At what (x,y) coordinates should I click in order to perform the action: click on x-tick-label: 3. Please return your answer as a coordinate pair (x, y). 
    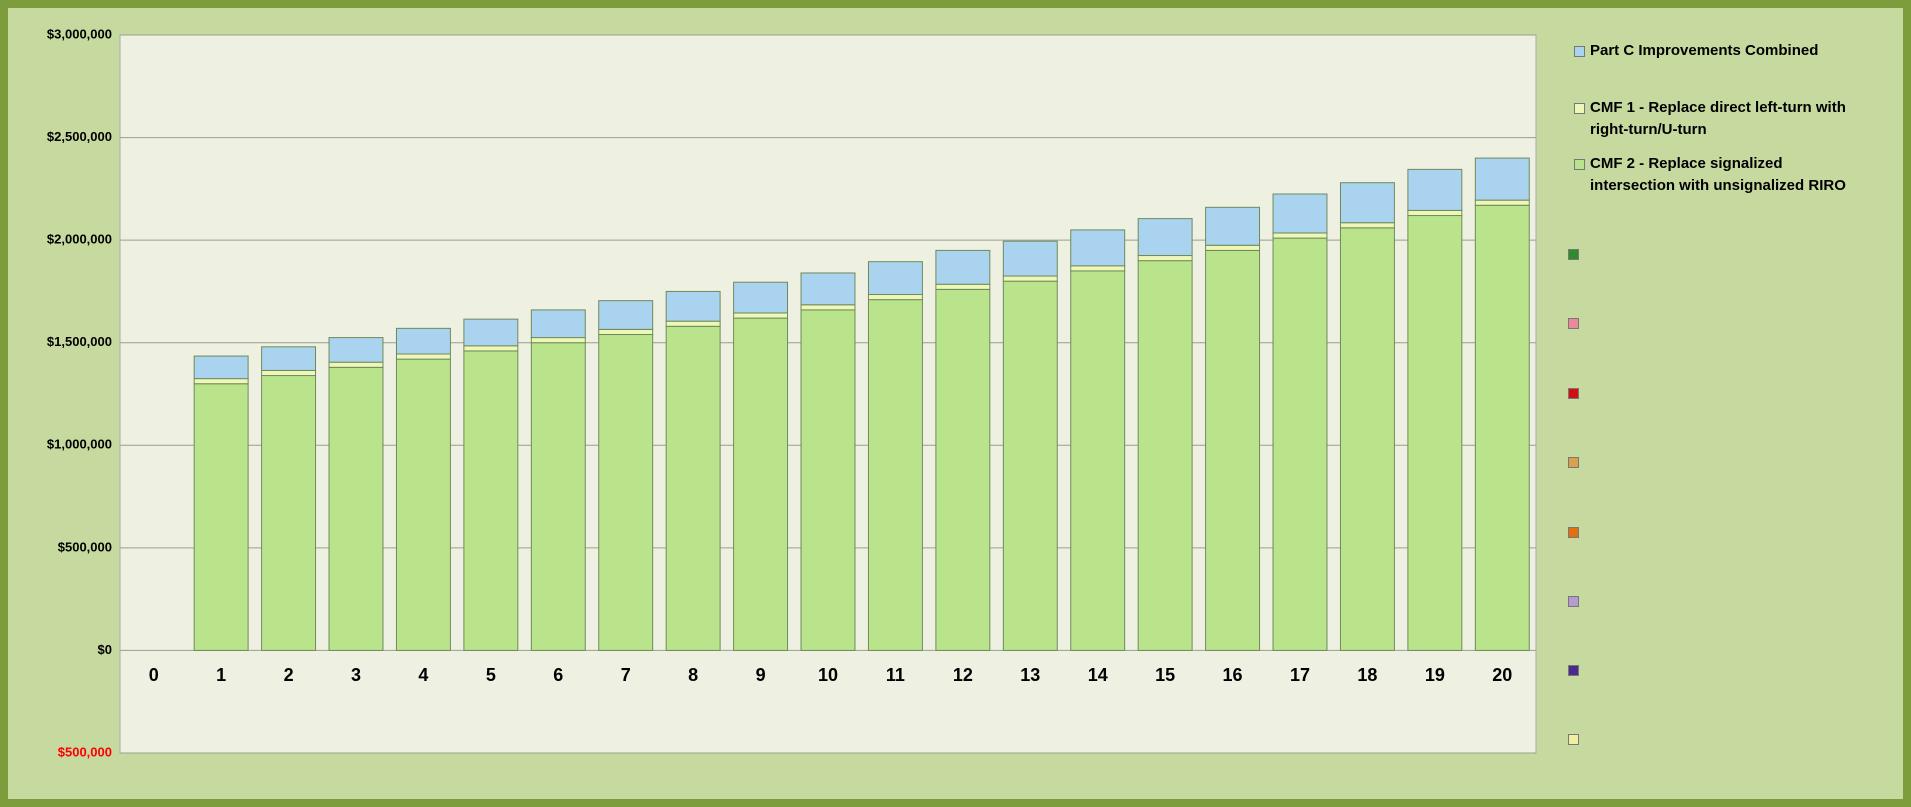
    Looking at the image, I should click on (356, 675).